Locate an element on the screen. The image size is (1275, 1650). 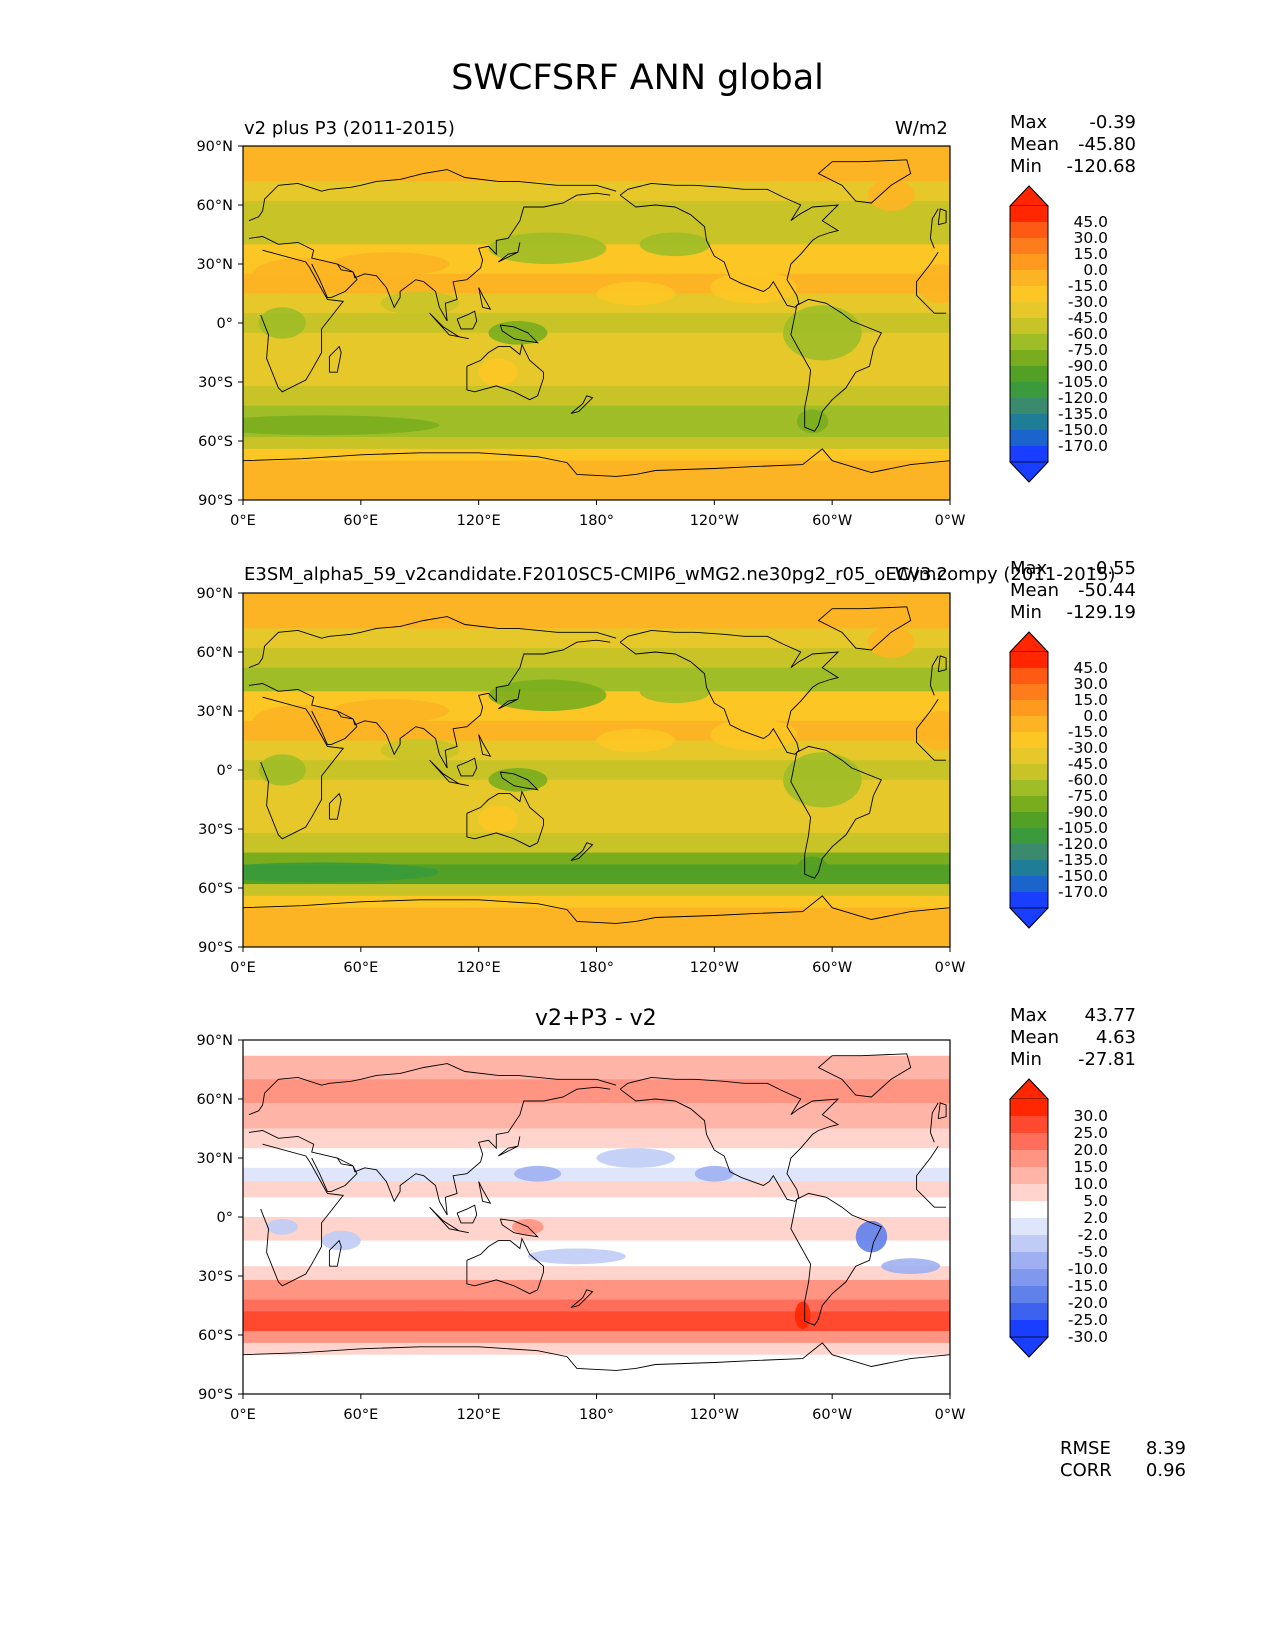
colorbar-label: 45.0 is located at coordinates (1090, 222).